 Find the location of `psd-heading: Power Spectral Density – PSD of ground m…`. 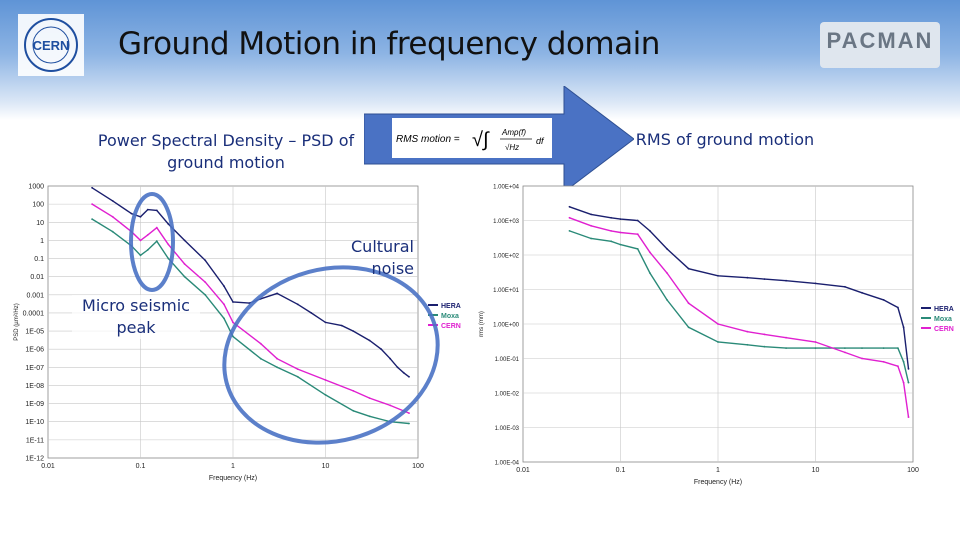

psd-heading: Power Spectral Density – PSD of ground m… is located at coordinates (226, 151).